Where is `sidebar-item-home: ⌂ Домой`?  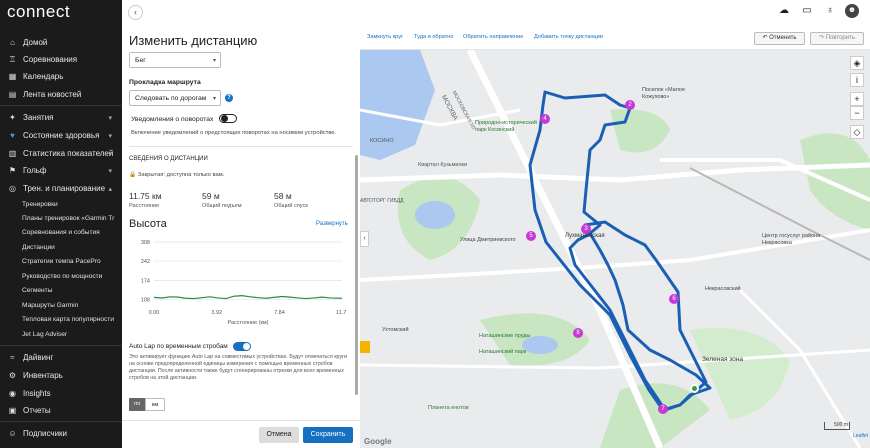
sidebar-item-home: ⌂ Домой is located at coordinates (61, 42).